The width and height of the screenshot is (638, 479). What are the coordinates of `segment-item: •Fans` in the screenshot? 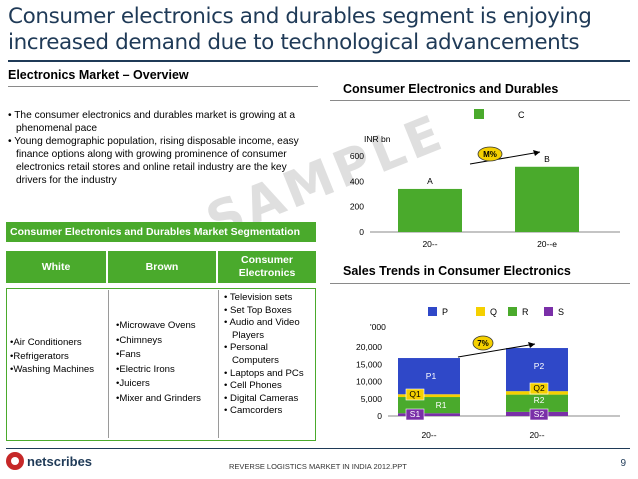 It's located at (128, 355).